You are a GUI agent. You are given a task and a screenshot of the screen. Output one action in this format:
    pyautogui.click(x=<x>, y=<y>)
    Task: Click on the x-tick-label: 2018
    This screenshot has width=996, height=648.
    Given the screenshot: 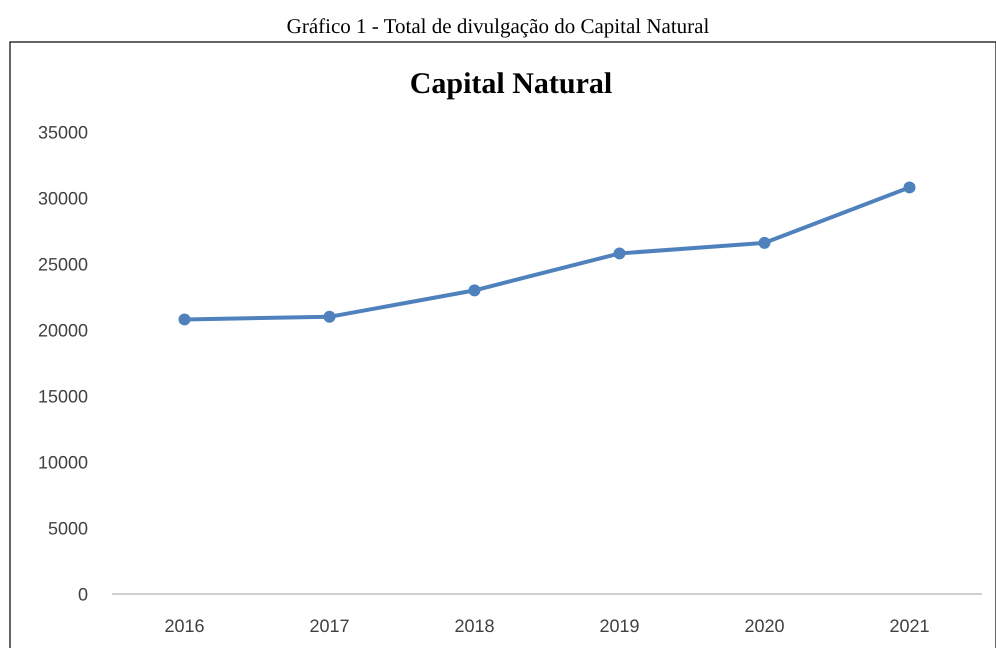 What is the action you would take?
    pyautogui.click(x=474, y=626)
    